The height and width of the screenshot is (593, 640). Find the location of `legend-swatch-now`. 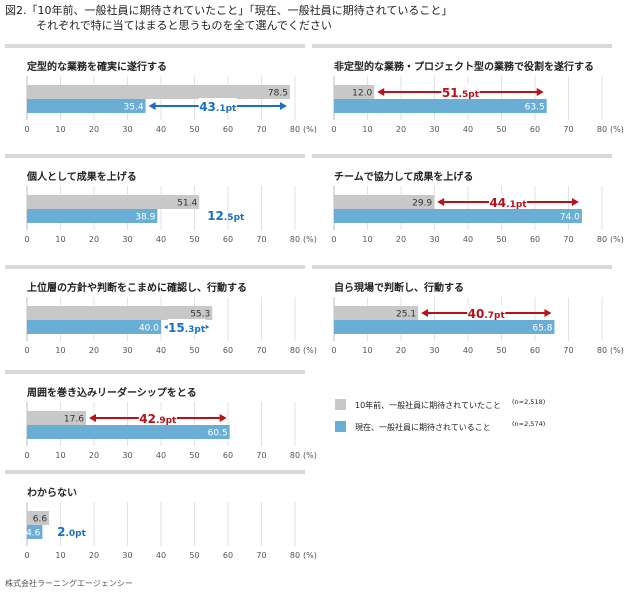

legend-swatch-now is located at coordinates (340, 426).